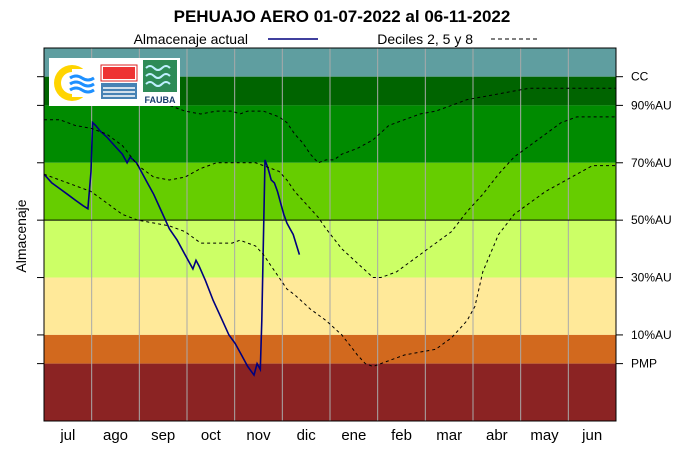 Image resolution: width=680 pixels, height=453 pixels. I want to click on right-label-1: 90%AU, so click(651, 105).